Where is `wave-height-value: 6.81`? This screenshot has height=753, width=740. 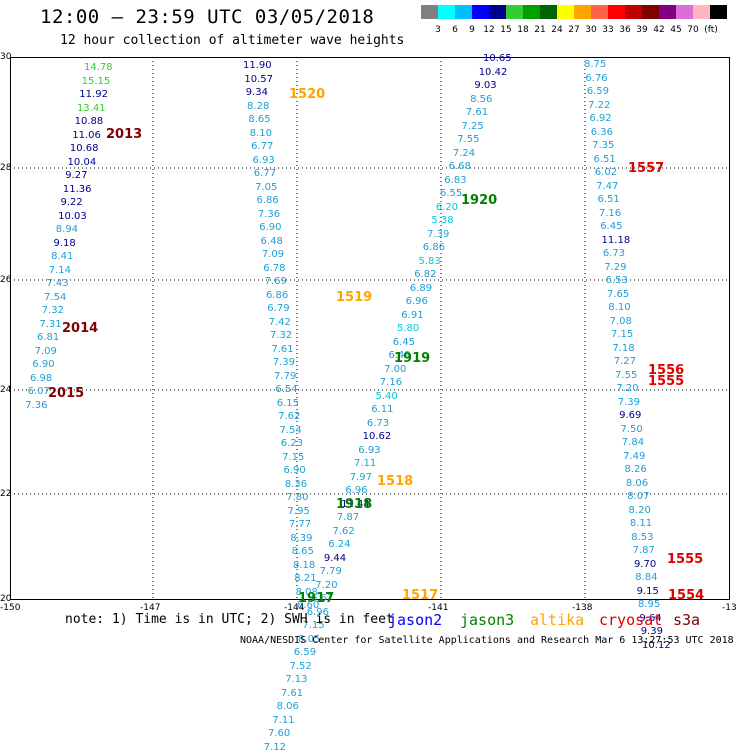 wave-height-value: 6.81 is located at coordinates (48, 337).